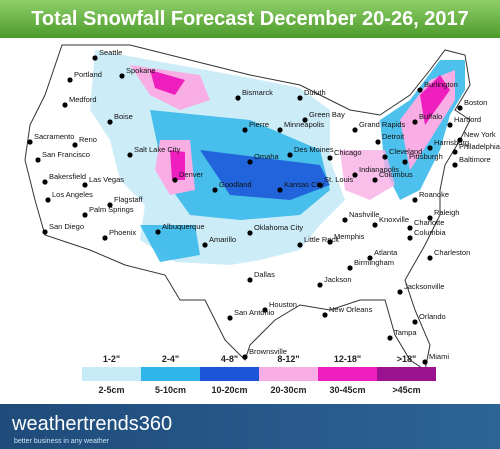 The height and width of the screenshot is (449, 500). Describe the element at coordinates (72, 194) in the screenshot. I see `city-label: Los Angeles` at that location.